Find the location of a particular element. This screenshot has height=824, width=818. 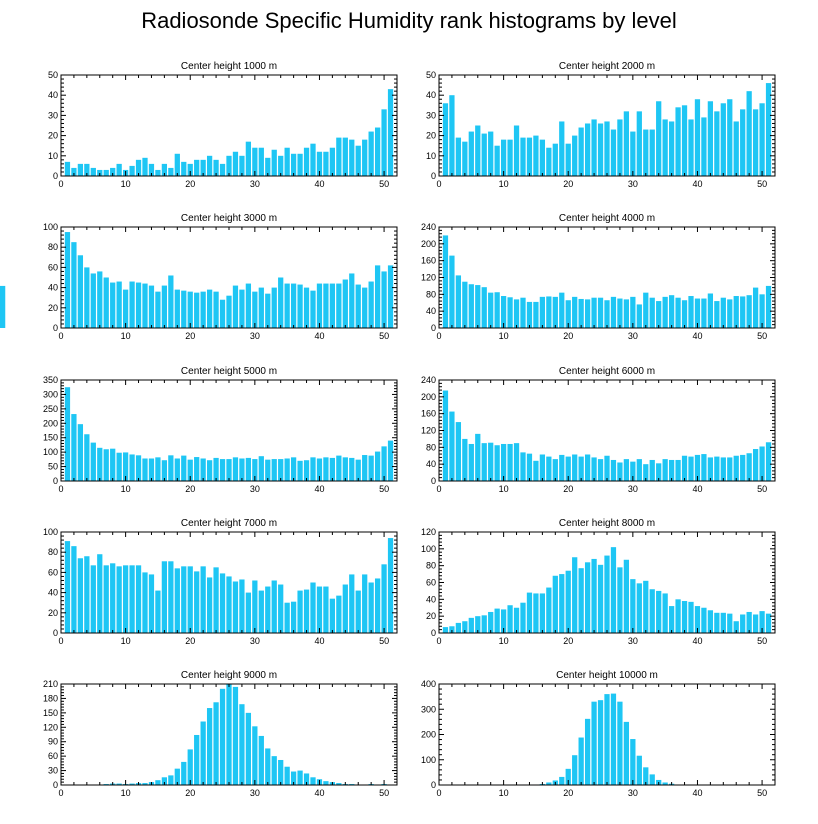

y-tick-label: 210 is located at coordinates (50, 684).